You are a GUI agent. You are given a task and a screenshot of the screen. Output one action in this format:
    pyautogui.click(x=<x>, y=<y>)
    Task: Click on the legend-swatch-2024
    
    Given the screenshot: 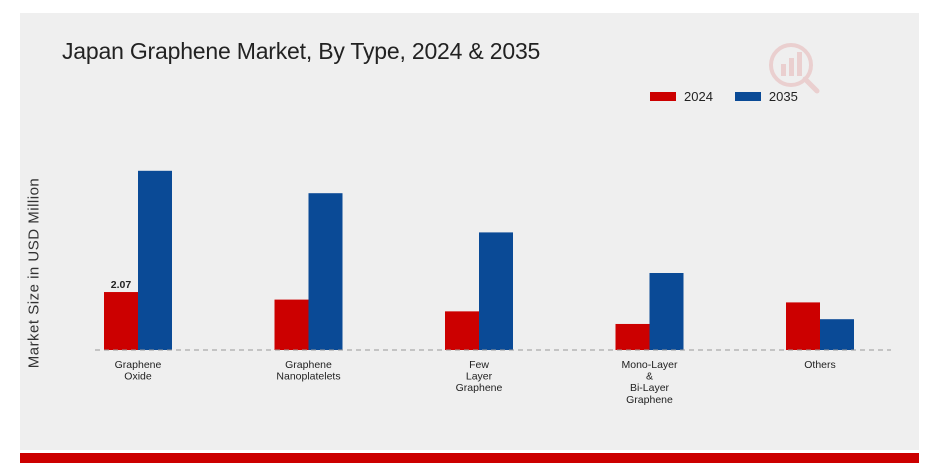 What is the action you would take?
    pyautogui.click(x=663, y=96)
    